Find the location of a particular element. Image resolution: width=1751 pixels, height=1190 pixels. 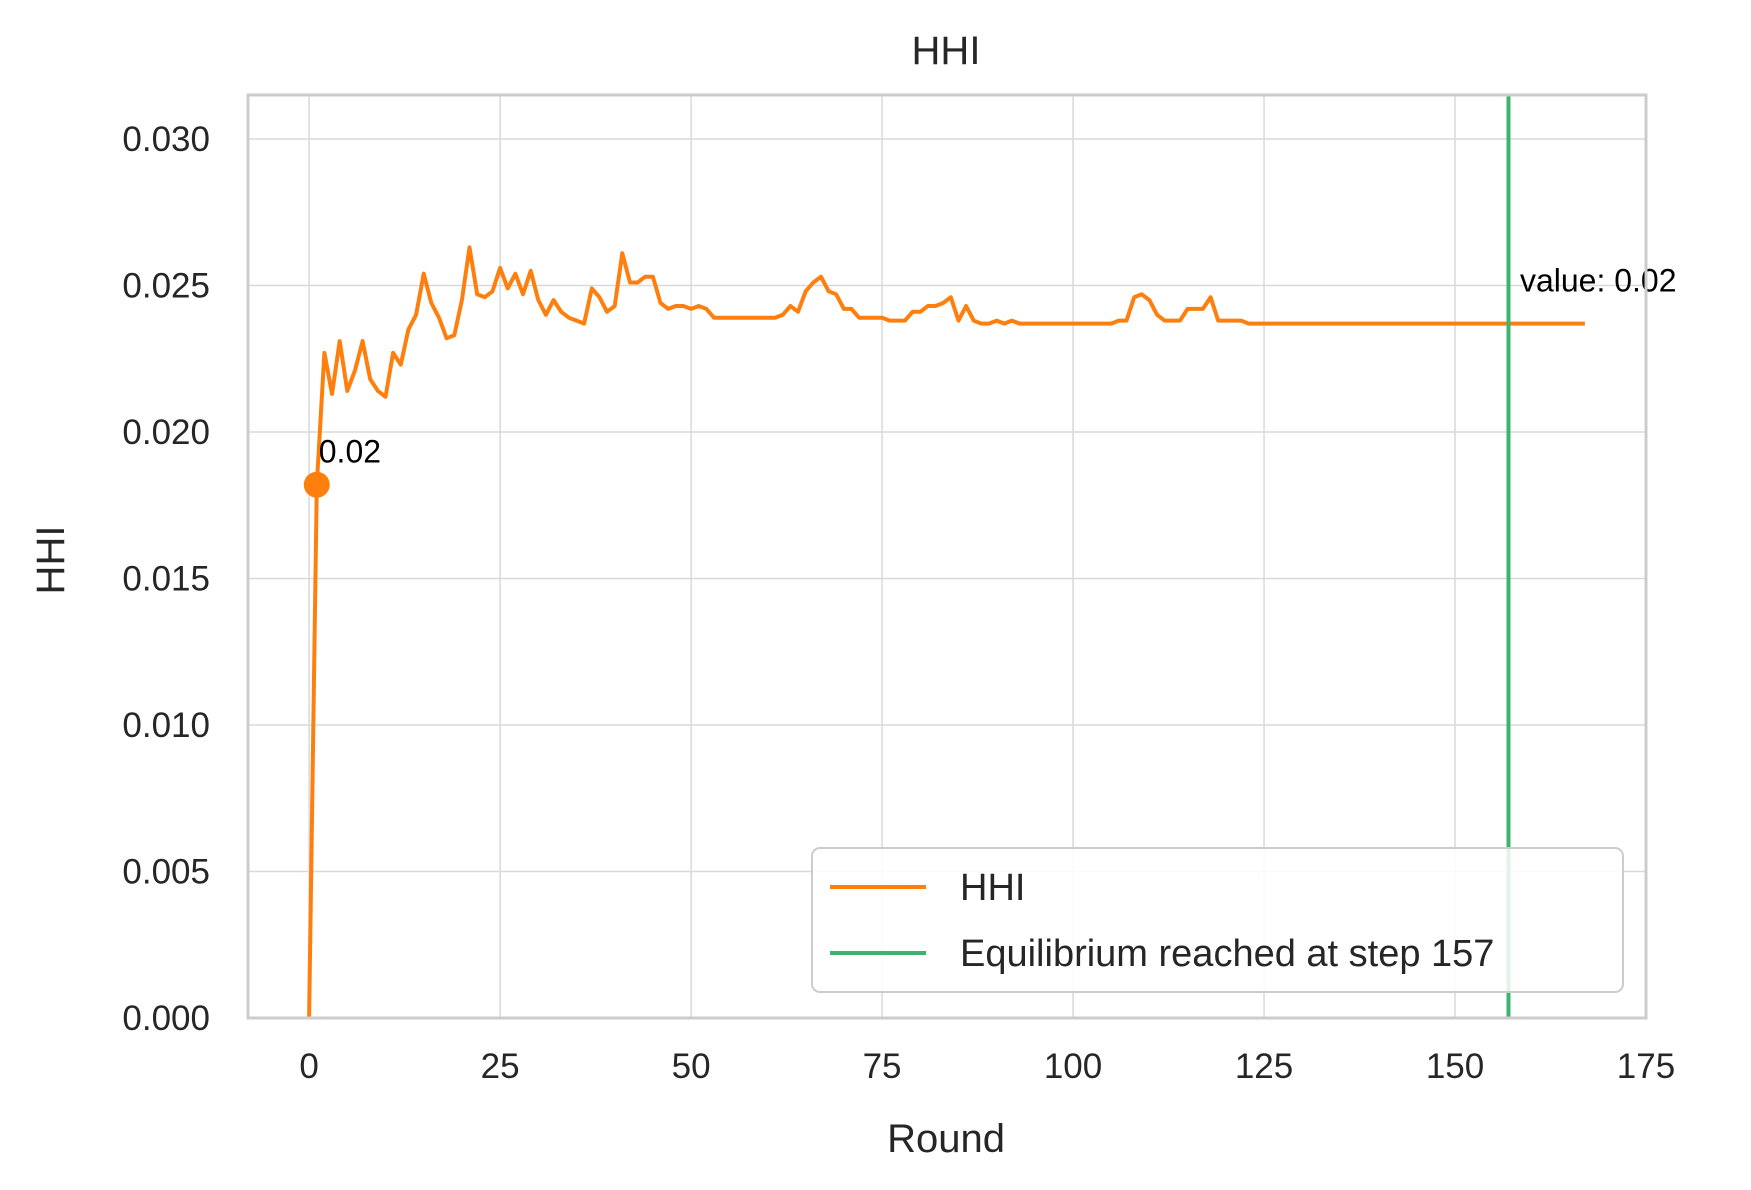

y-tick-label: 0.005 is located at coordinates (166, 871).